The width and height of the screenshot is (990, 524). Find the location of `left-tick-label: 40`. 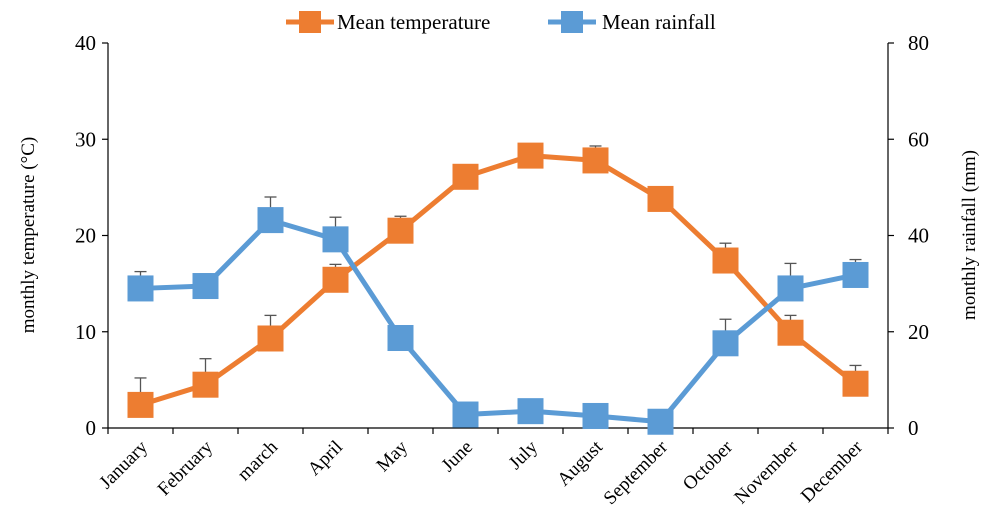

left-tick-label: 40 is located at coordinates (85, 43).